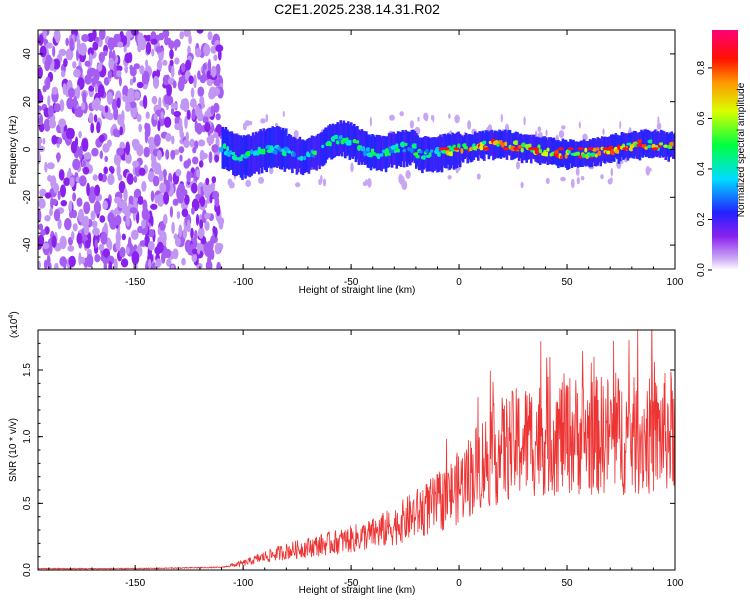  What do you see at coordinates (27, 149) in the screenshot?
I see `y-tick-label: 0` at bounding box center [27, 149].